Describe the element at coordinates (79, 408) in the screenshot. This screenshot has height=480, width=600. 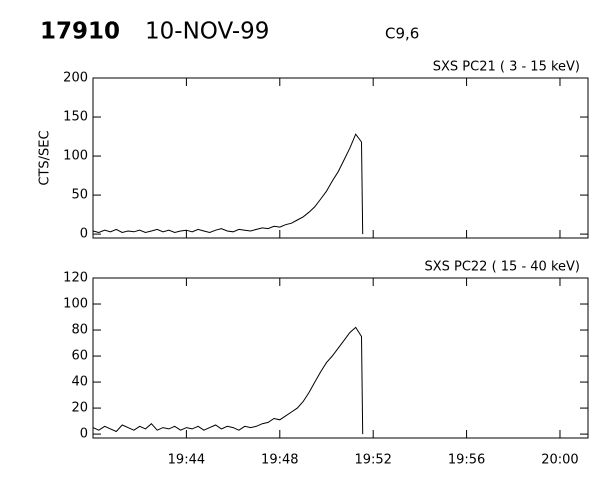
I see `y-tick-label: 20` at that location.